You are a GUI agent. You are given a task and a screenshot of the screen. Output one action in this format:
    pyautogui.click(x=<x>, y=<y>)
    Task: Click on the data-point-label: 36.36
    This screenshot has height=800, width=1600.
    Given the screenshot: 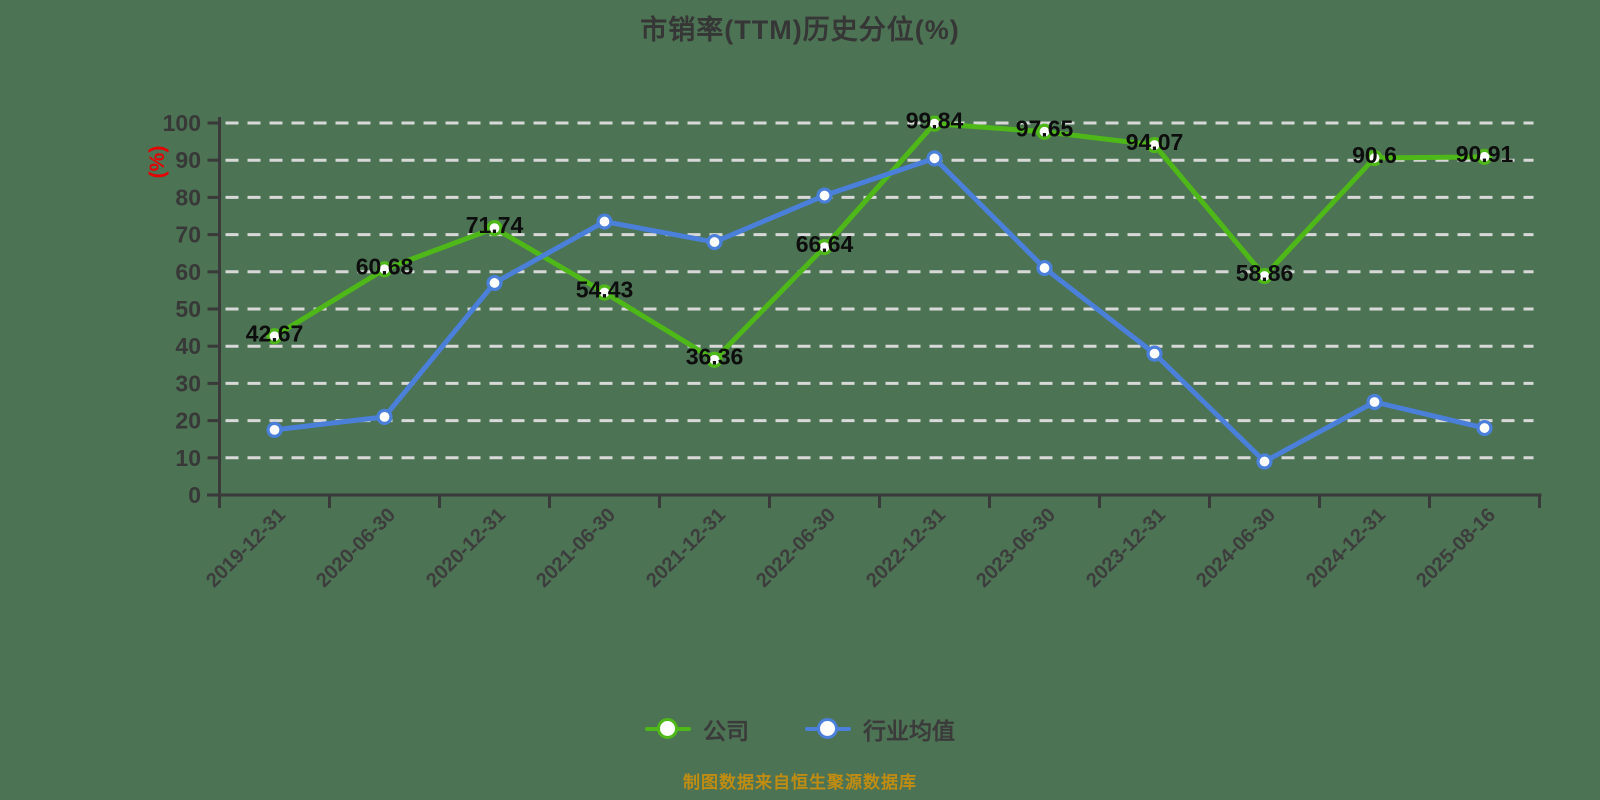 What is the action you would take?
    pyautogui.click(x=715, y=357)
    